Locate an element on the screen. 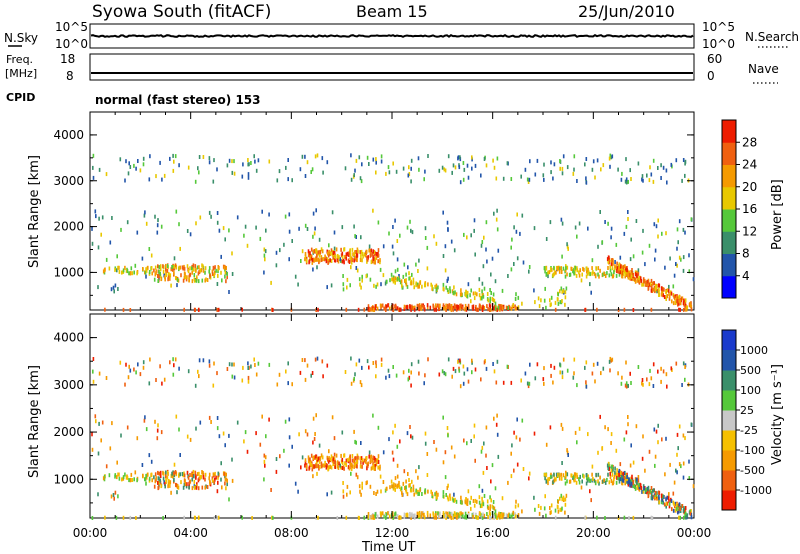 This screenshot has height=554, width=800. velocity-colorbar-tick-label: 500 is located at coordinates (750, 370).